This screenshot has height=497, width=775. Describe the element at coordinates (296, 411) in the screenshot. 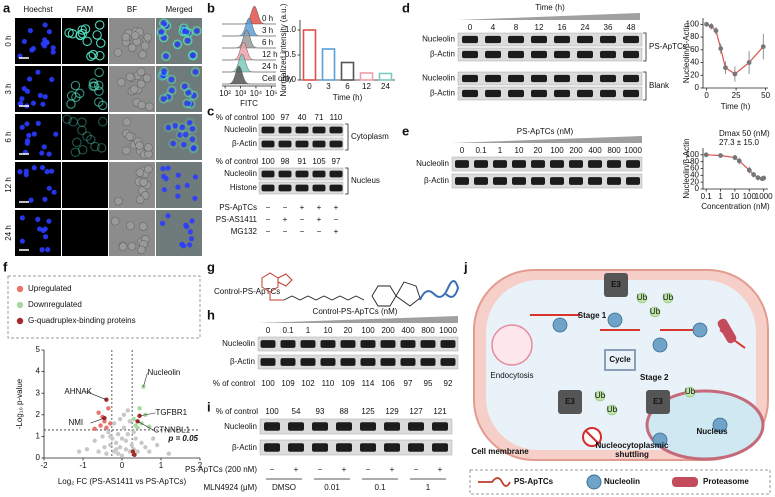

I see `percent-value: 54` at that location.